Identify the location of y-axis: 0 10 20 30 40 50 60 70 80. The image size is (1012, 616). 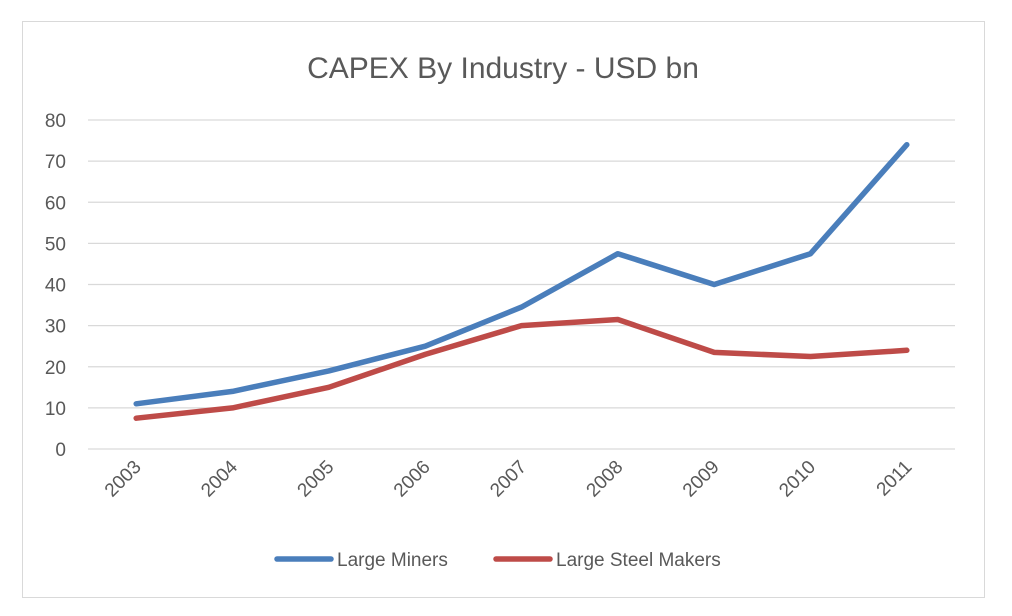
(55, 286).